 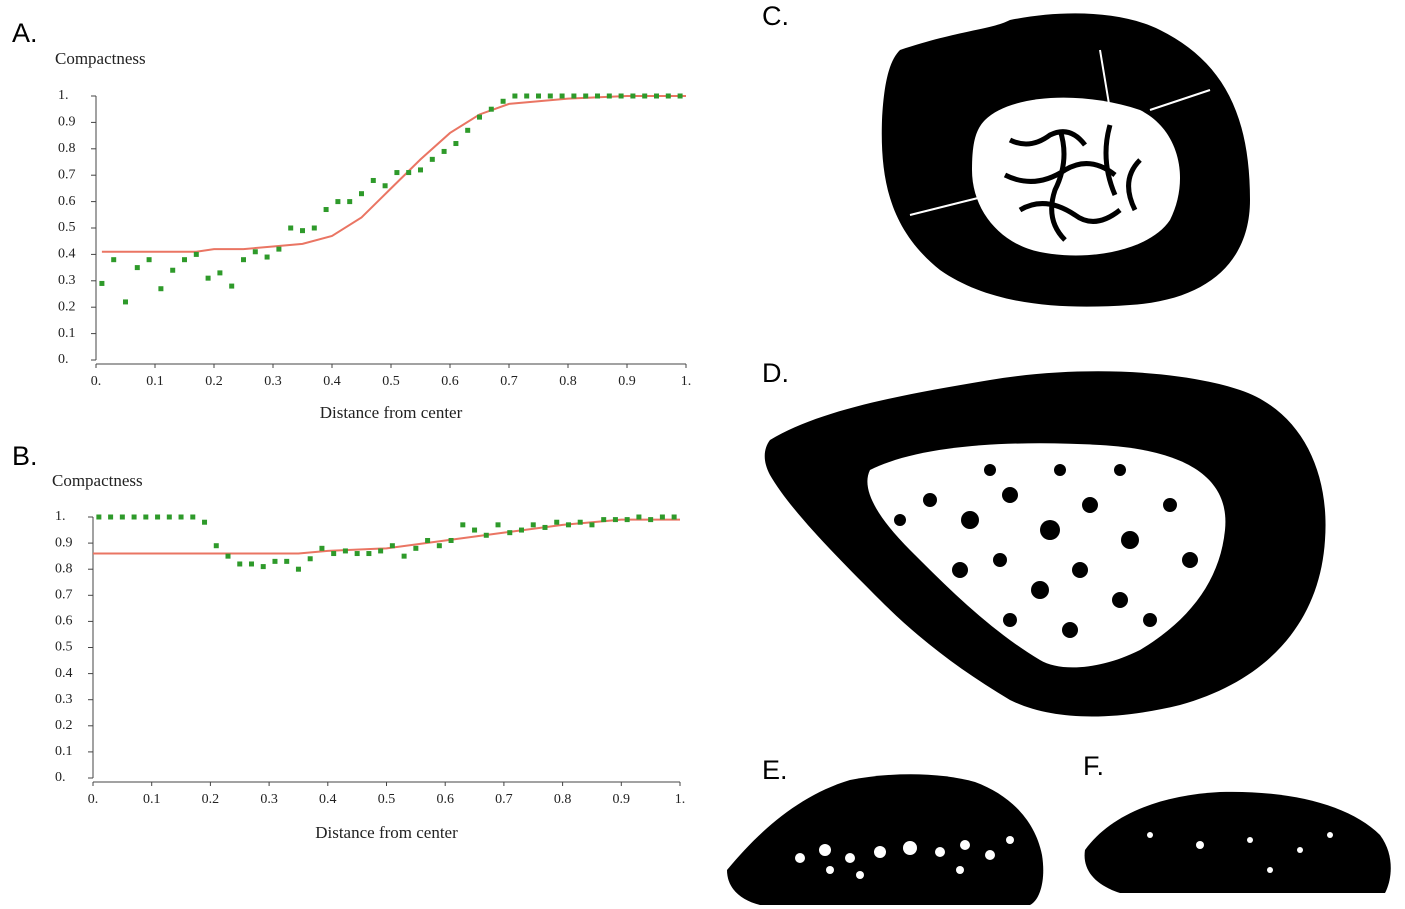 I want to click on panel-label: E., so click(x=775, y=770).